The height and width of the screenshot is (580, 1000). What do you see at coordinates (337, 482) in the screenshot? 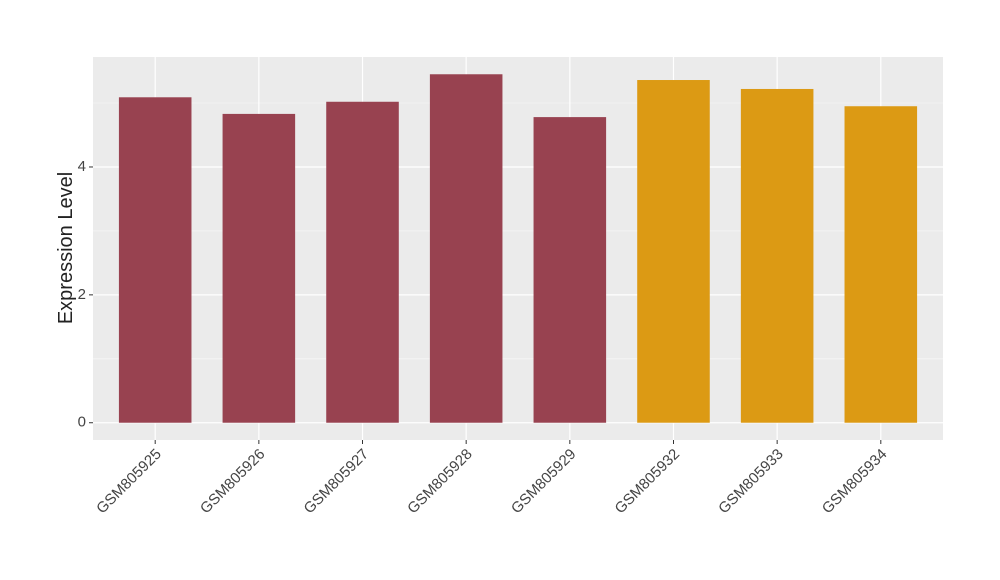
I see `x-tick-label: GSM805927` at bounding box center [337, 482].